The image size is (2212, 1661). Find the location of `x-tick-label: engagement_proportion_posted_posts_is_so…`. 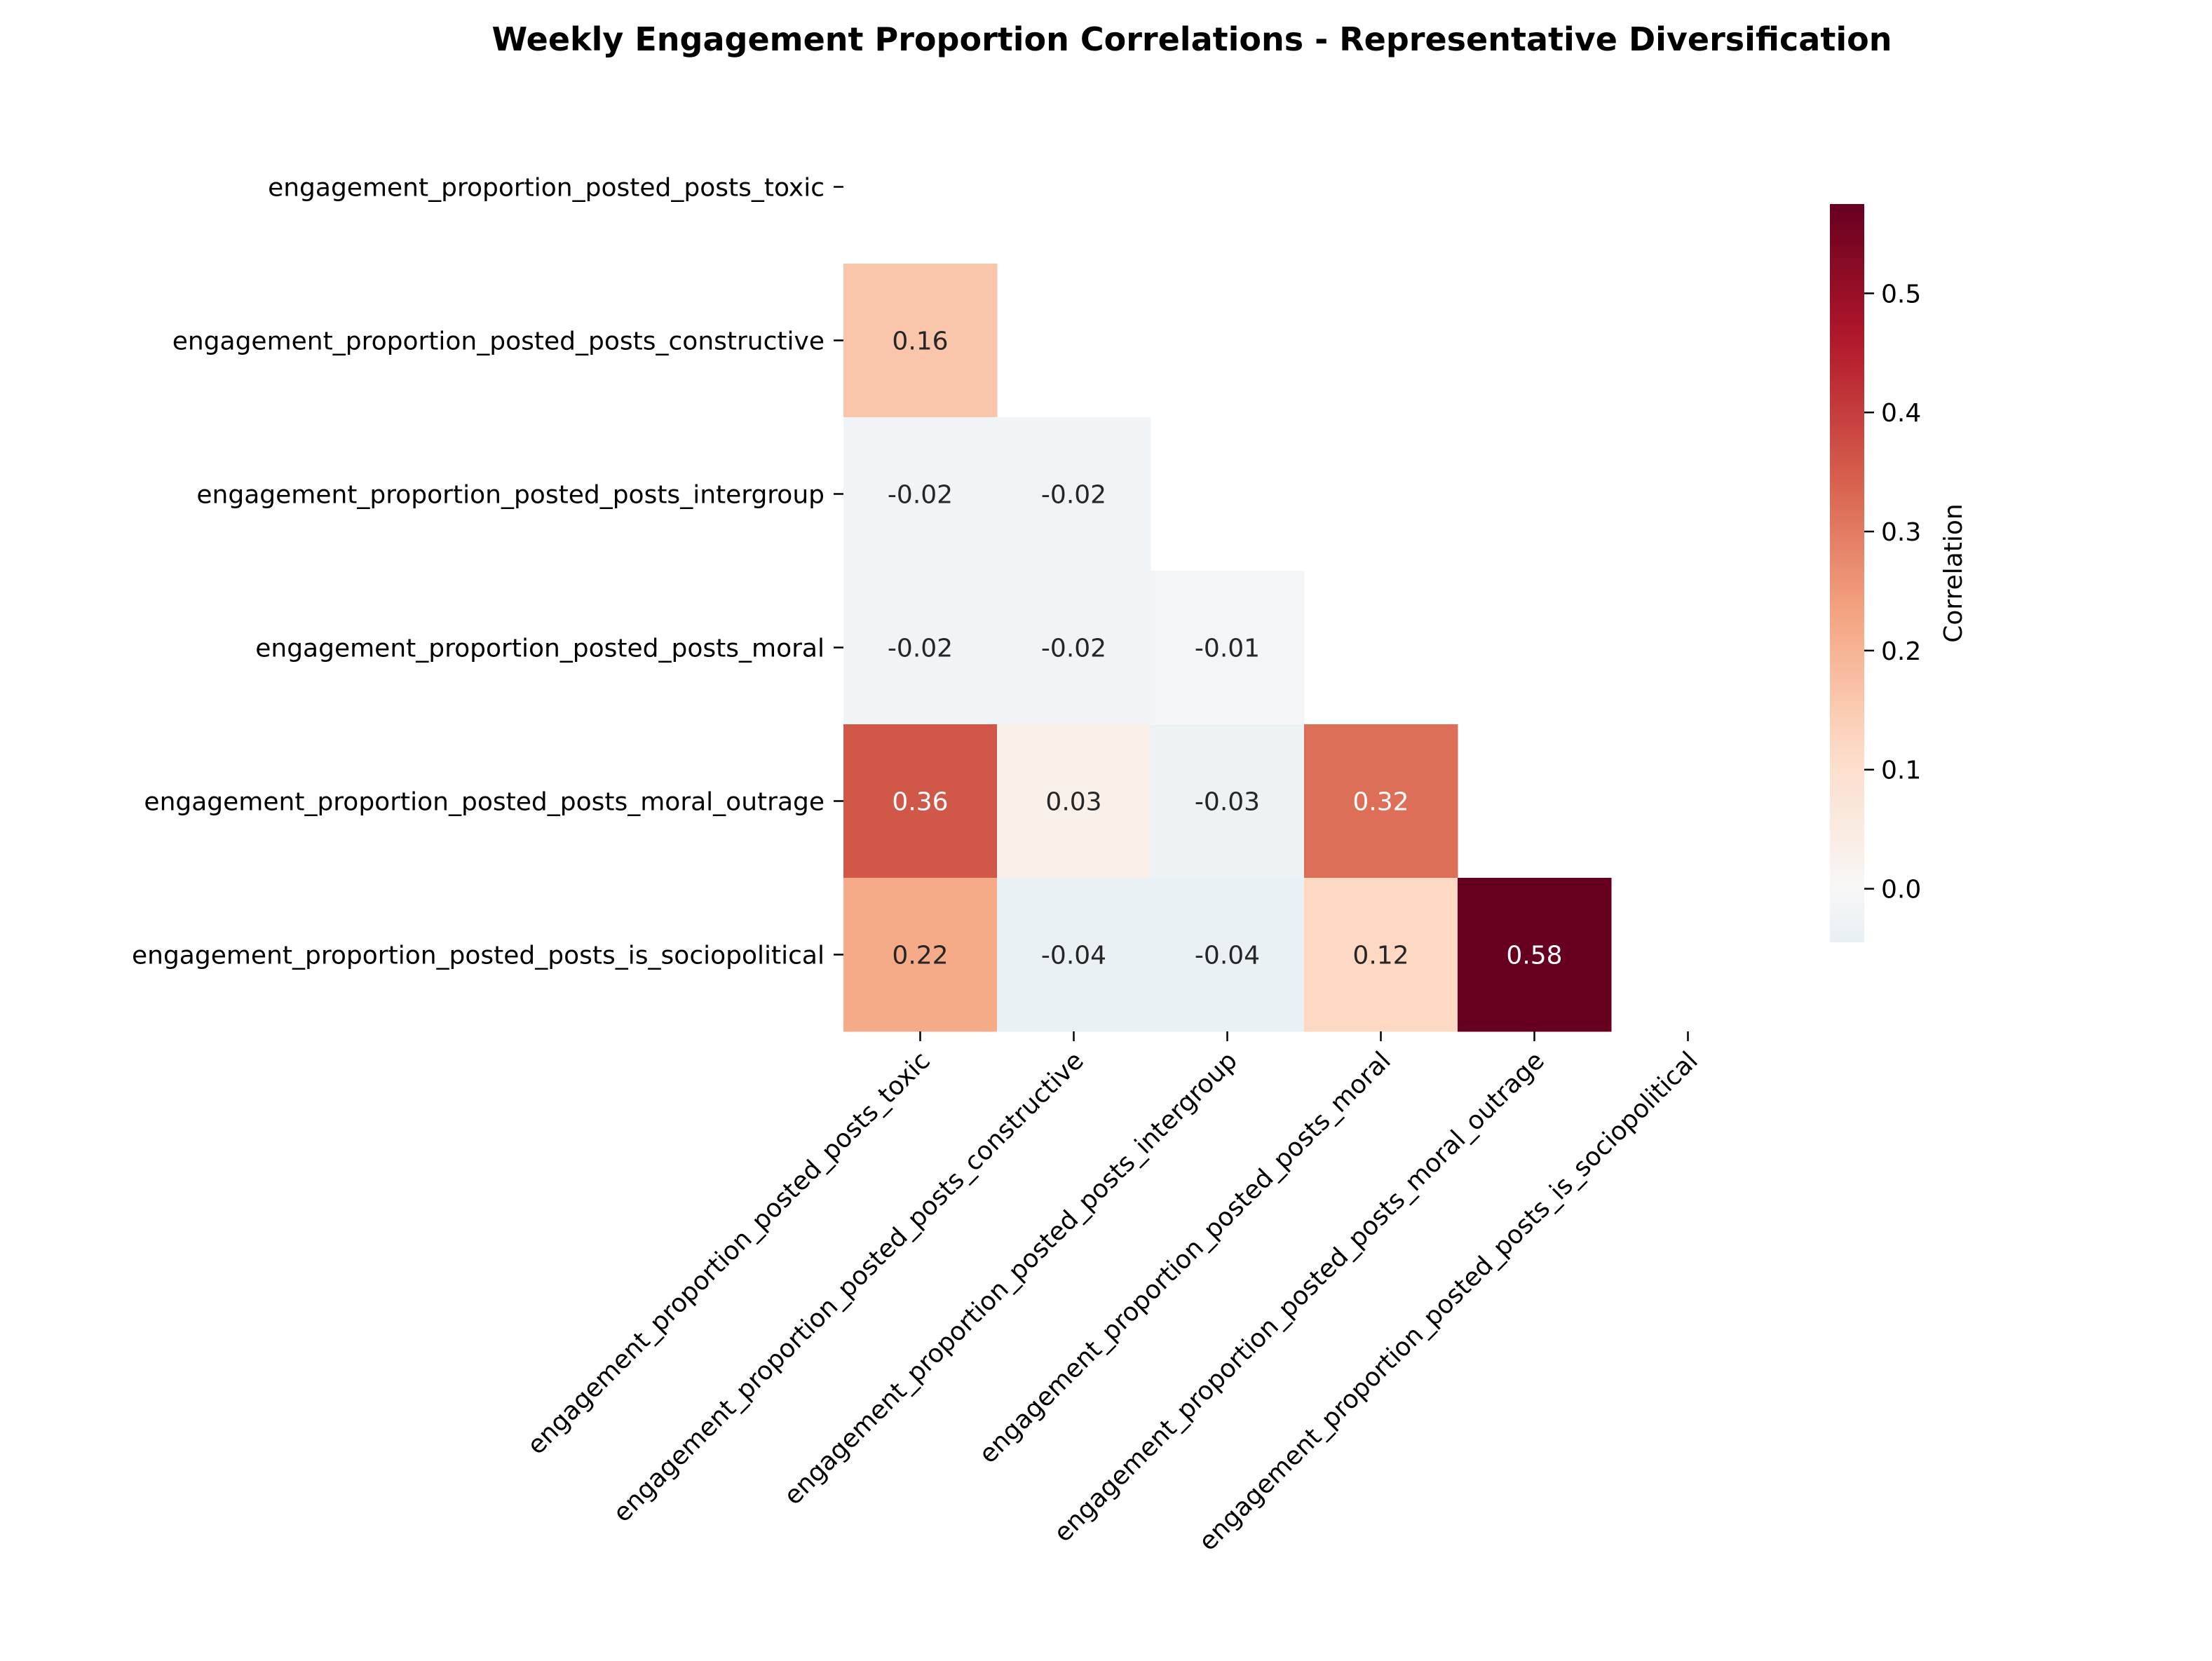

x-tick-label: engagement_proportion_posted_posts_is_so… is located at coordinates (1448, 1301).